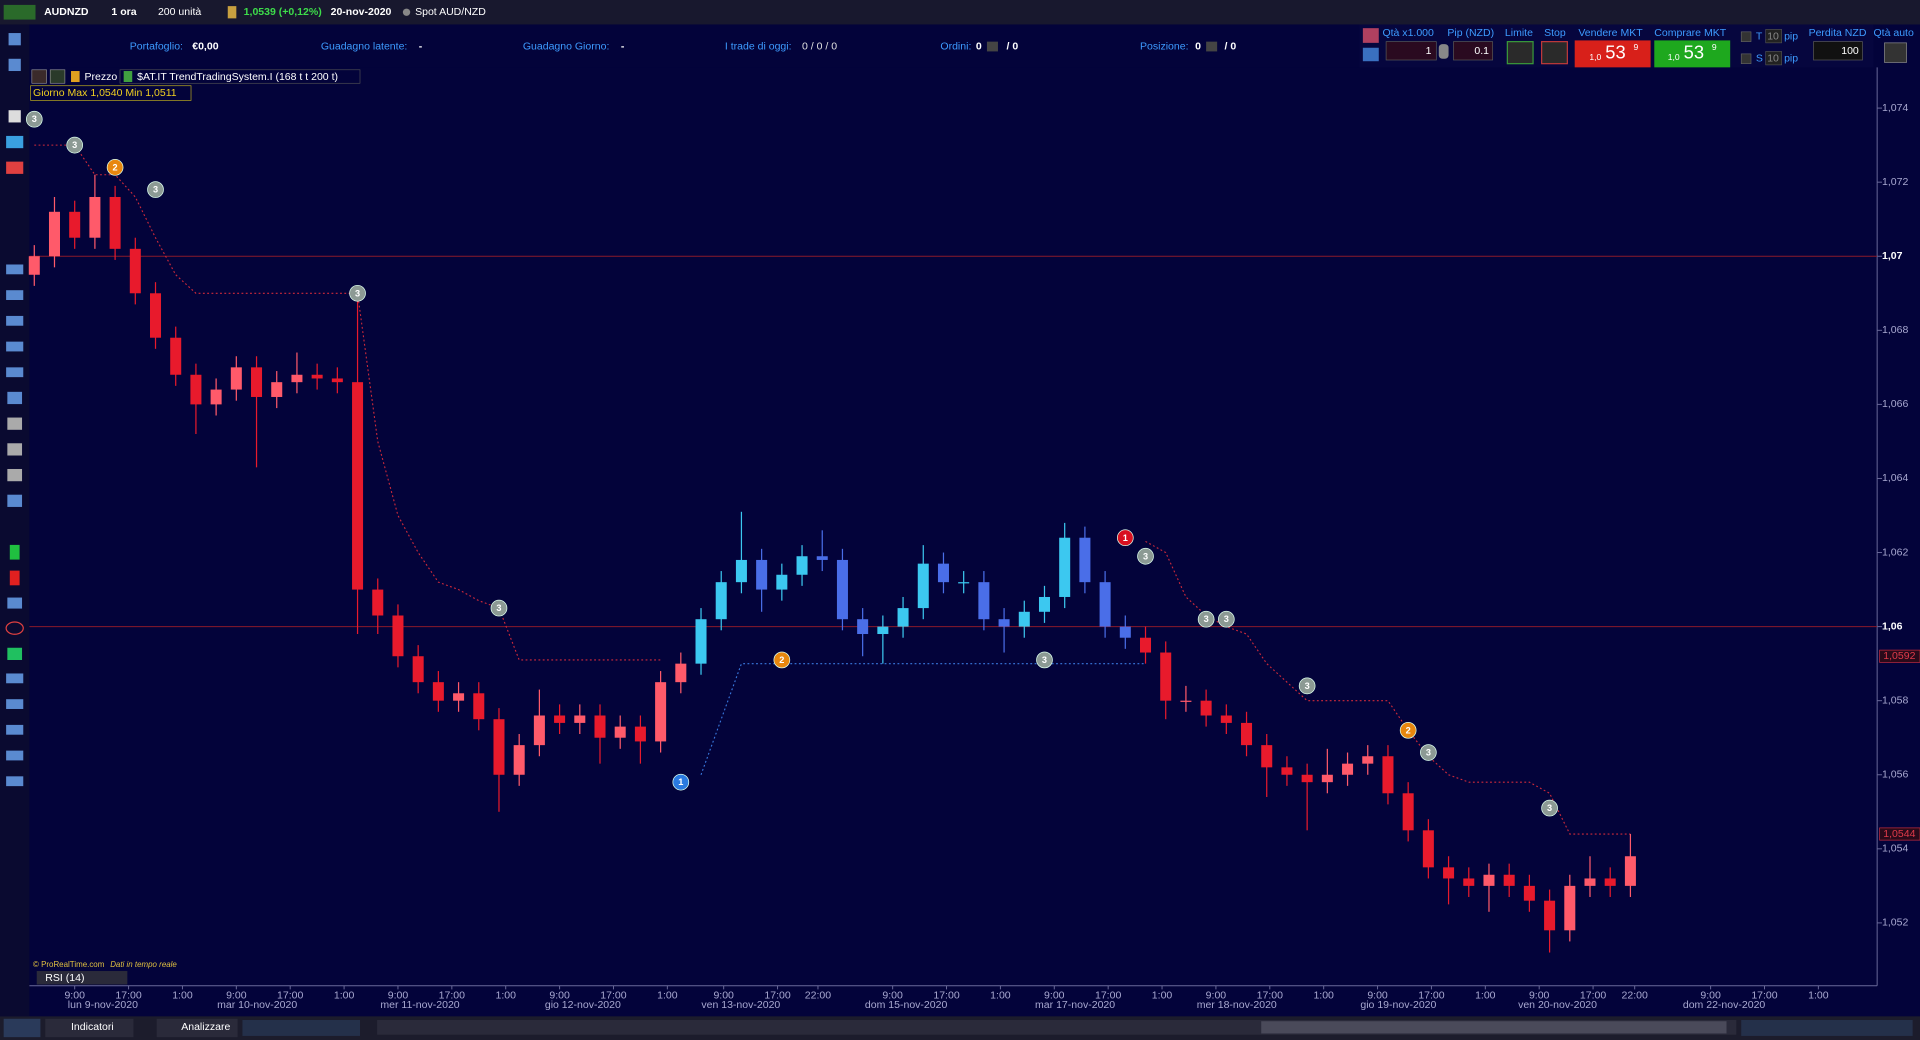 The image size is (1920, 1040). What do you see at coordinates (1370, 54) in the screenshot?
I see `keyboard-icon` at bounding box center [1370, 54].